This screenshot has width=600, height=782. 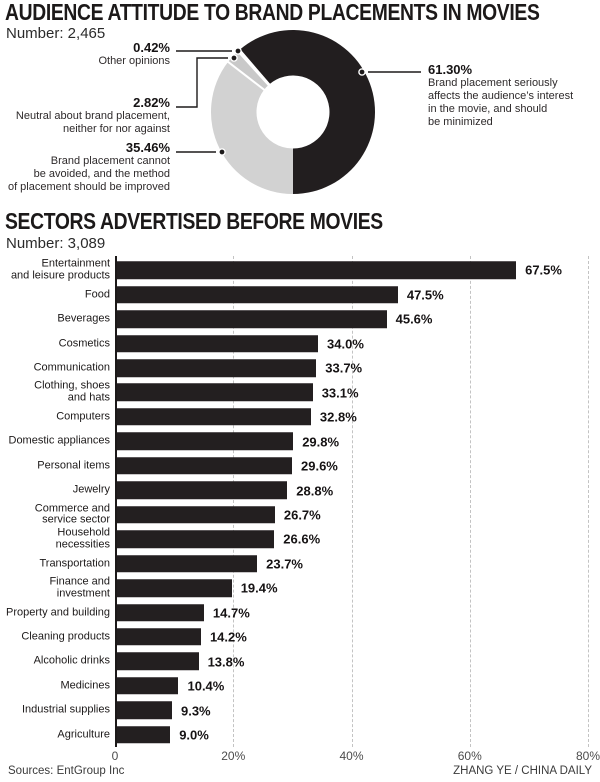 I want to click on pie-label-0-42: 0.42% Other opinions, so click(x=134, y=54).